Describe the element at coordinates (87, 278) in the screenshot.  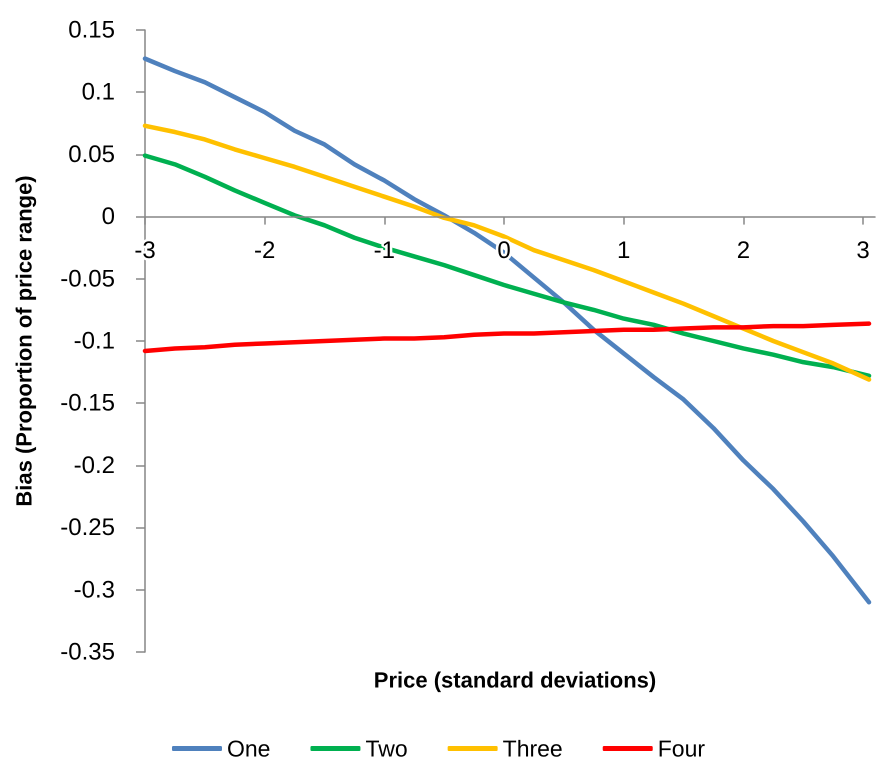
I see `y-tick-label: -0.05` at that location.